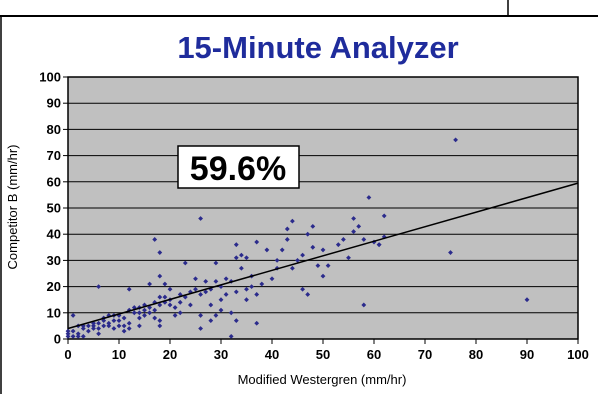  Describe the element at coordinates (326, 354) in the screenshot. I see `x-tick-labels: 0 10 20 30 40 50 60 70 80 90 100` at that location.